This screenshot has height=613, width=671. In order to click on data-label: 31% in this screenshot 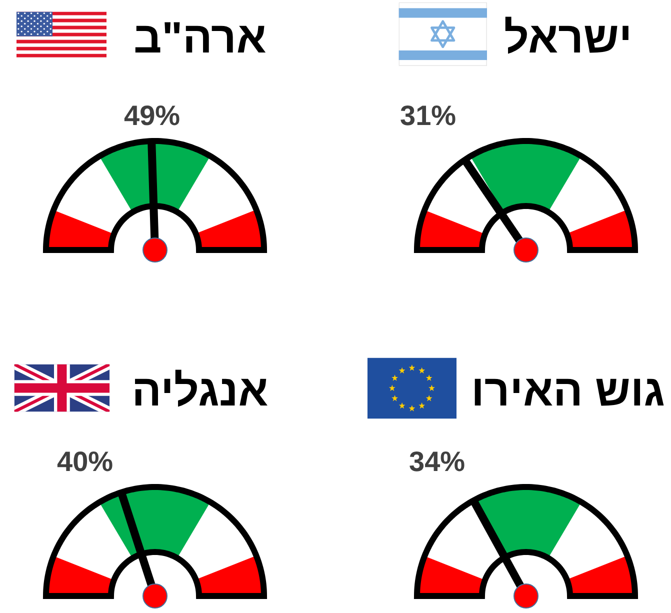, I will do `click(428, 115)`.